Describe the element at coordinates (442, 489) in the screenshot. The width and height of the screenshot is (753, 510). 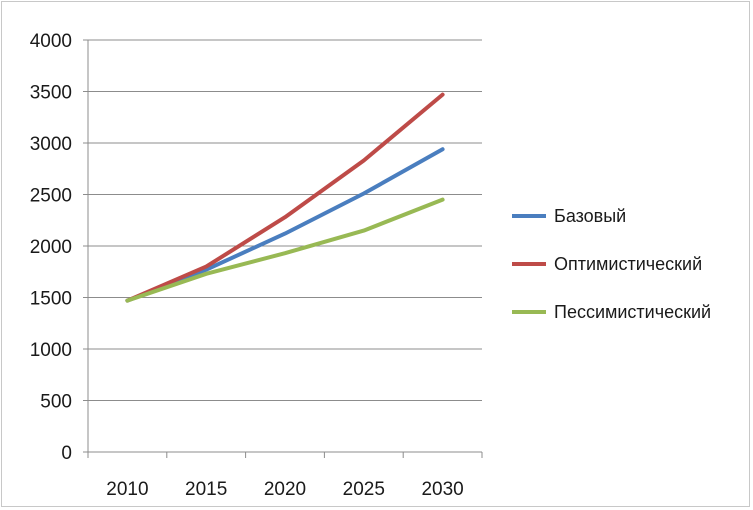
I see `x-tick-label: 2030` at that location.